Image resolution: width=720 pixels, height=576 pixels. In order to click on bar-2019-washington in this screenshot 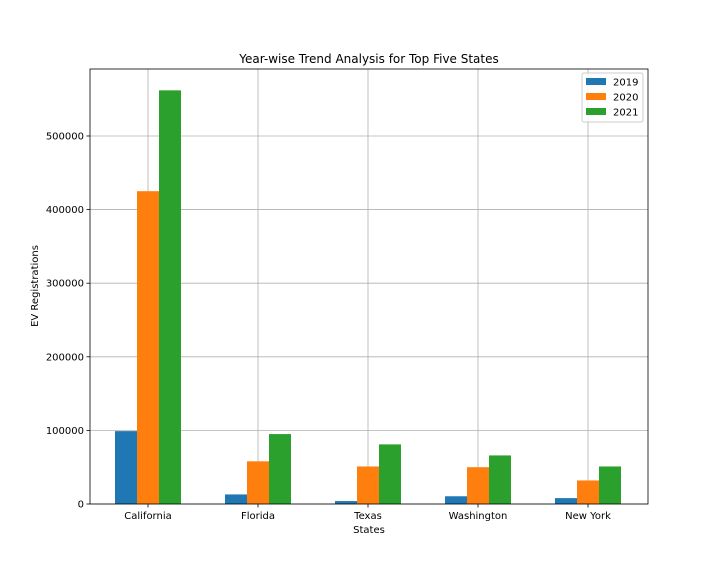, I will do `click(456, 500)`.